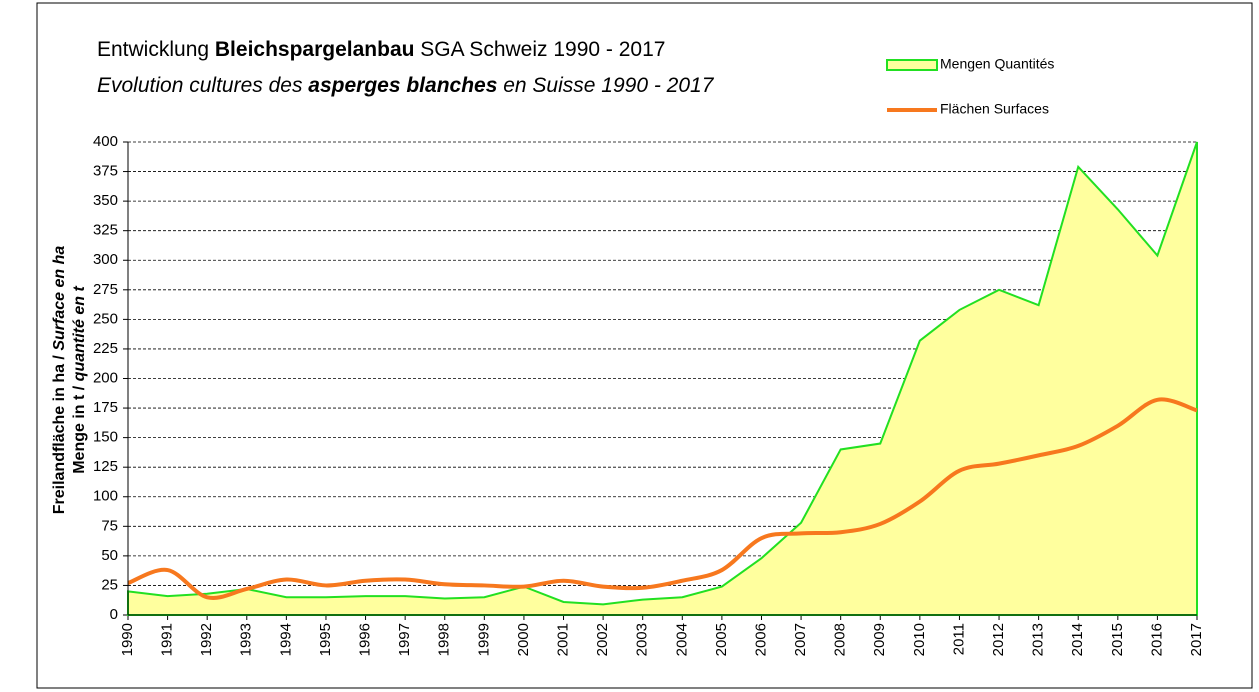 The image size is (1259, 692). What do you see at coordinates (105, 437) in the screenshot?
I see `y-tick-label: 150` at bounding box center [105, 437].